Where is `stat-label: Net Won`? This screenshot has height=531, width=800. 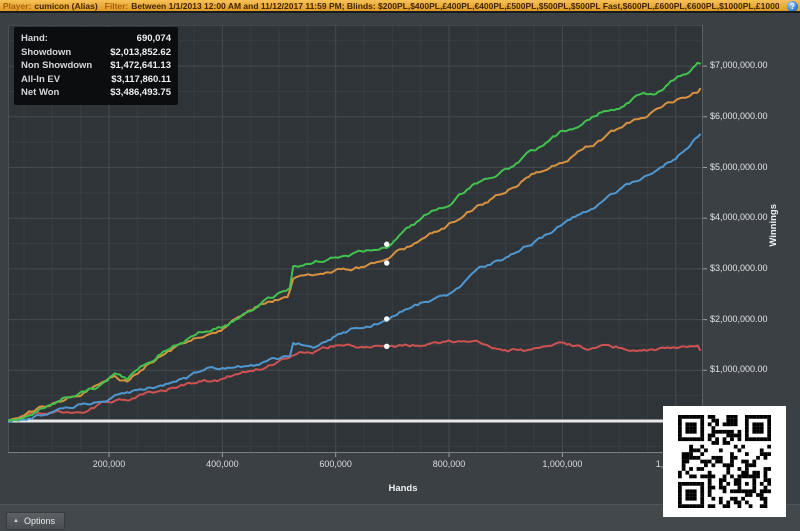 stat-label: Net Won is located at coordinates (40, 92).